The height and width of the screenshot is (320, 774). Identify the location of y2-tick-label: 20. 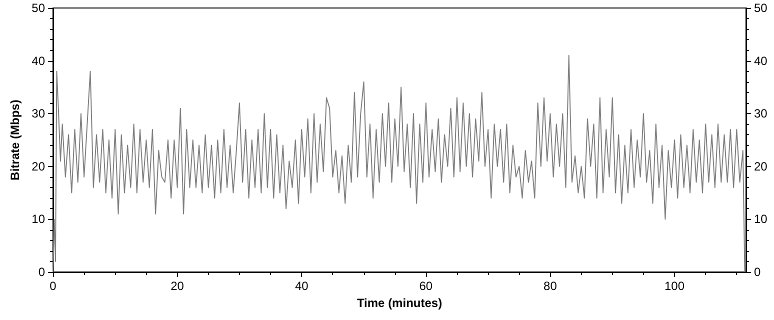
(761, 166).